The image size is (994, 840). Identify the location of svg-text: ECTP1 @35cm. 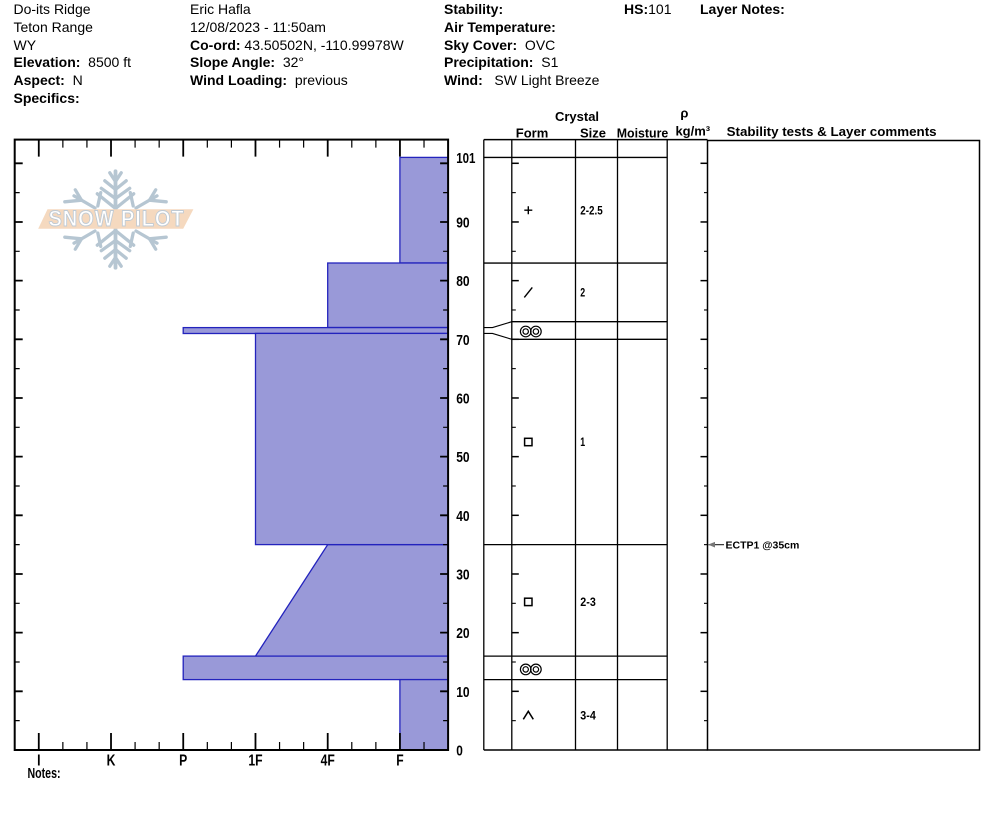
(763, 545).